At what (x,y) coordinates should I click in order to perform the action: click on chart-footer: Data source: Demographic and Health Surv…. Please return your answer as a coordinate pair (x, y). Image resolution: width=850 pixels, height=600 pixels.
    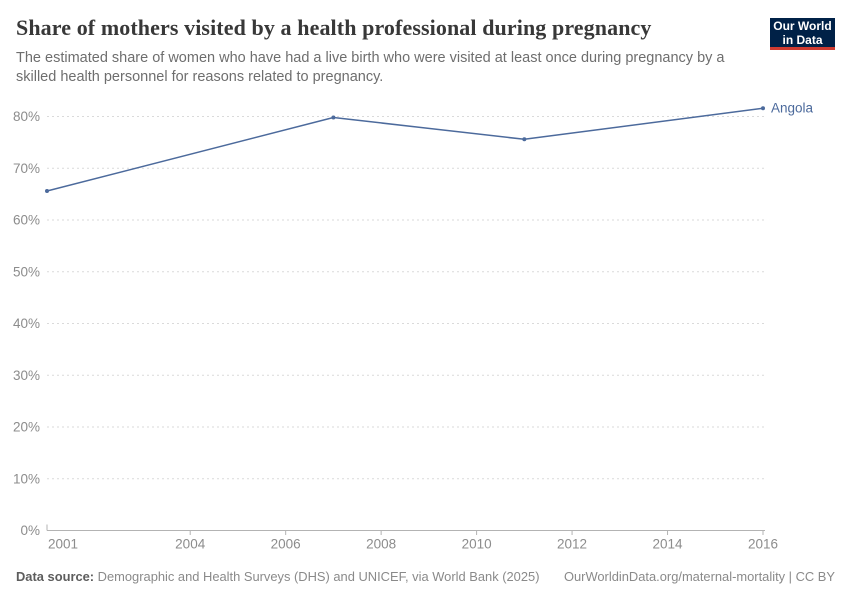
    Looking at the image, I should click on (425, 577).